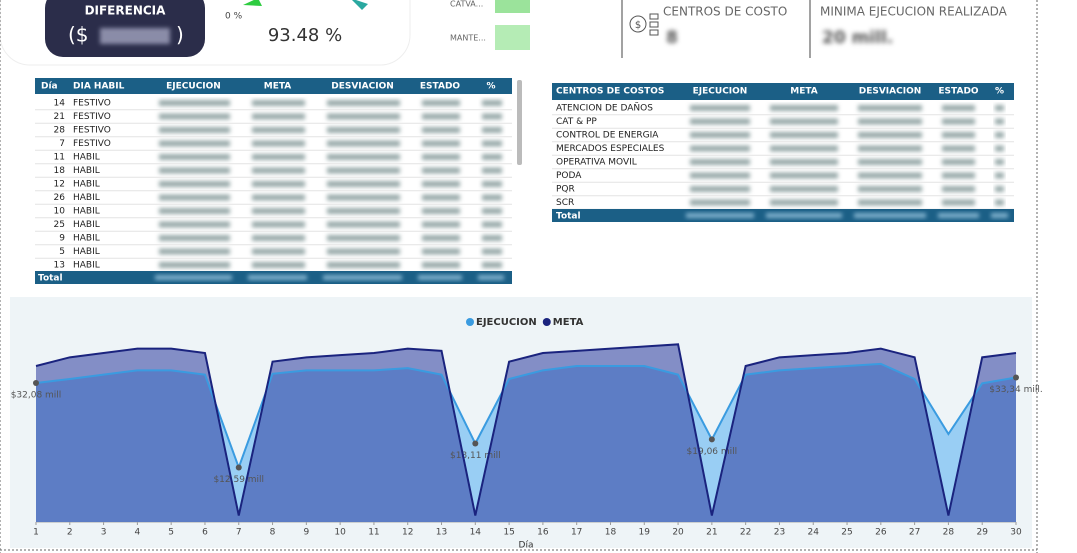 Image resolution: width=1077 pixels, height=553 pixels. I want to click on column-header: %, so click(490, 87).